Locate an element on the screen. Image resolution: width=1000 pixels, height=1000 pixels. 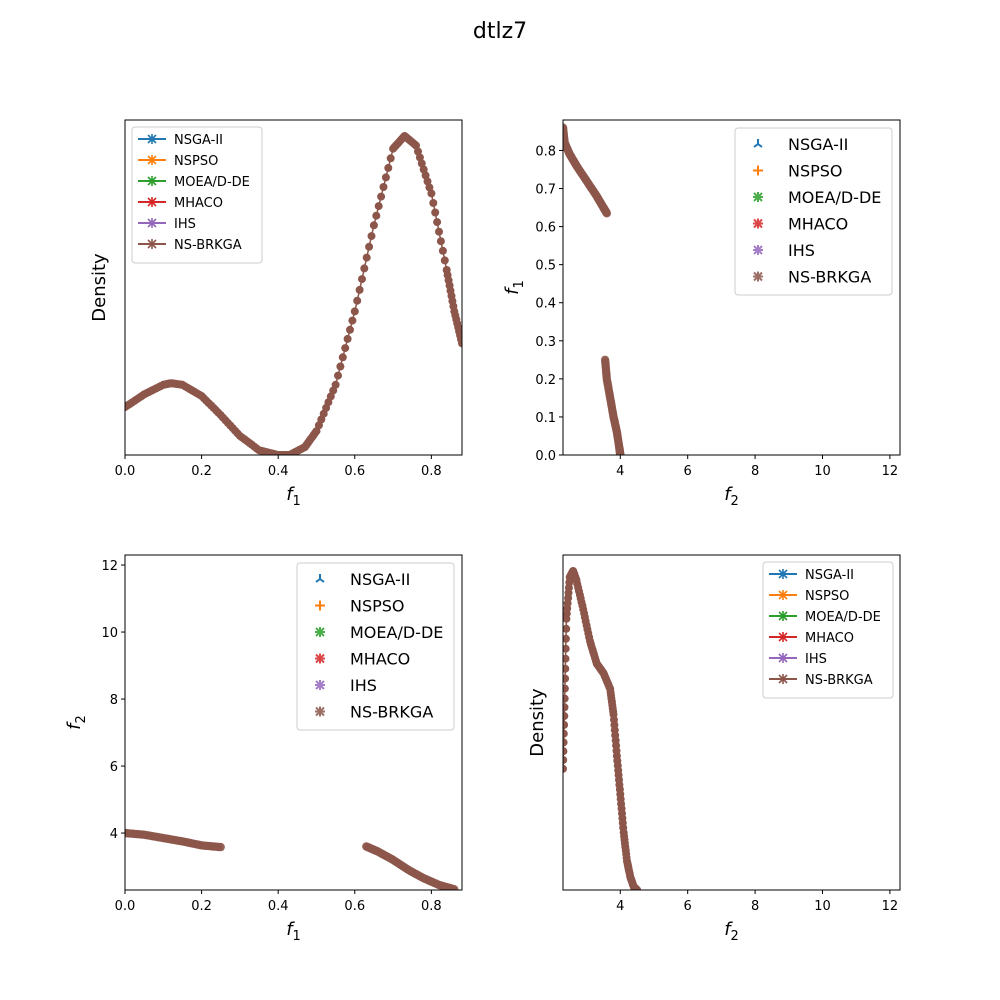
y-tick-label: 0.5 is located at coordinates (545, 266).